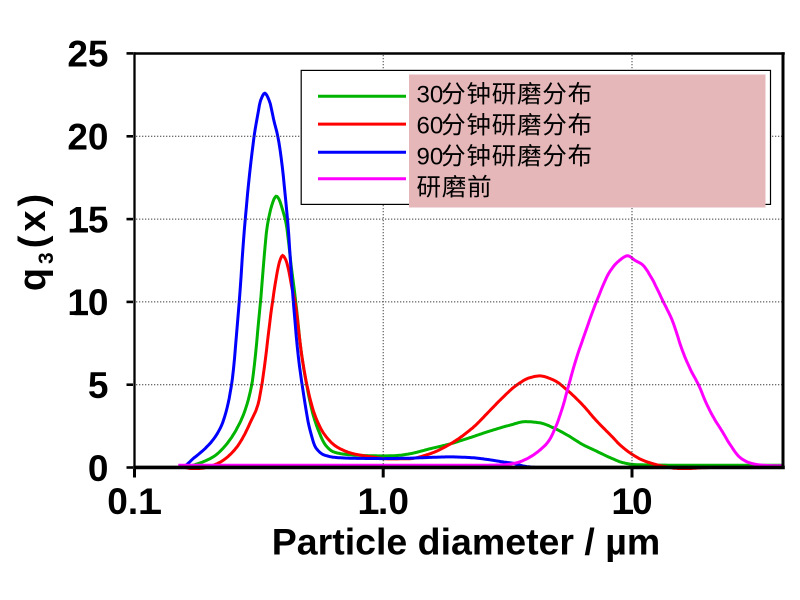 This screenshot has height=600, width=800. Describe the element at coordinates (382, 501) in the screenshot. I see `svg-text: 1.0` at that location.